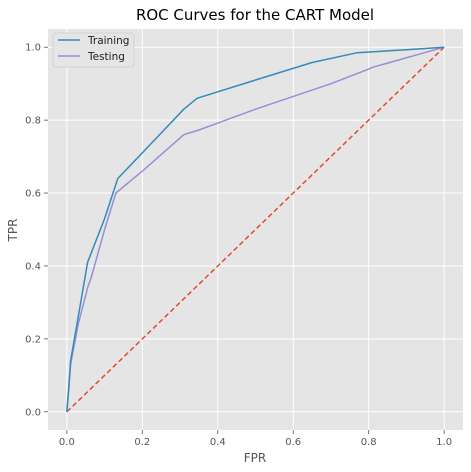  What do you see at coordinates (369, 442) in the screenshot?
I see `x-tick-label: 0.8` at bounding box center [369, 442].